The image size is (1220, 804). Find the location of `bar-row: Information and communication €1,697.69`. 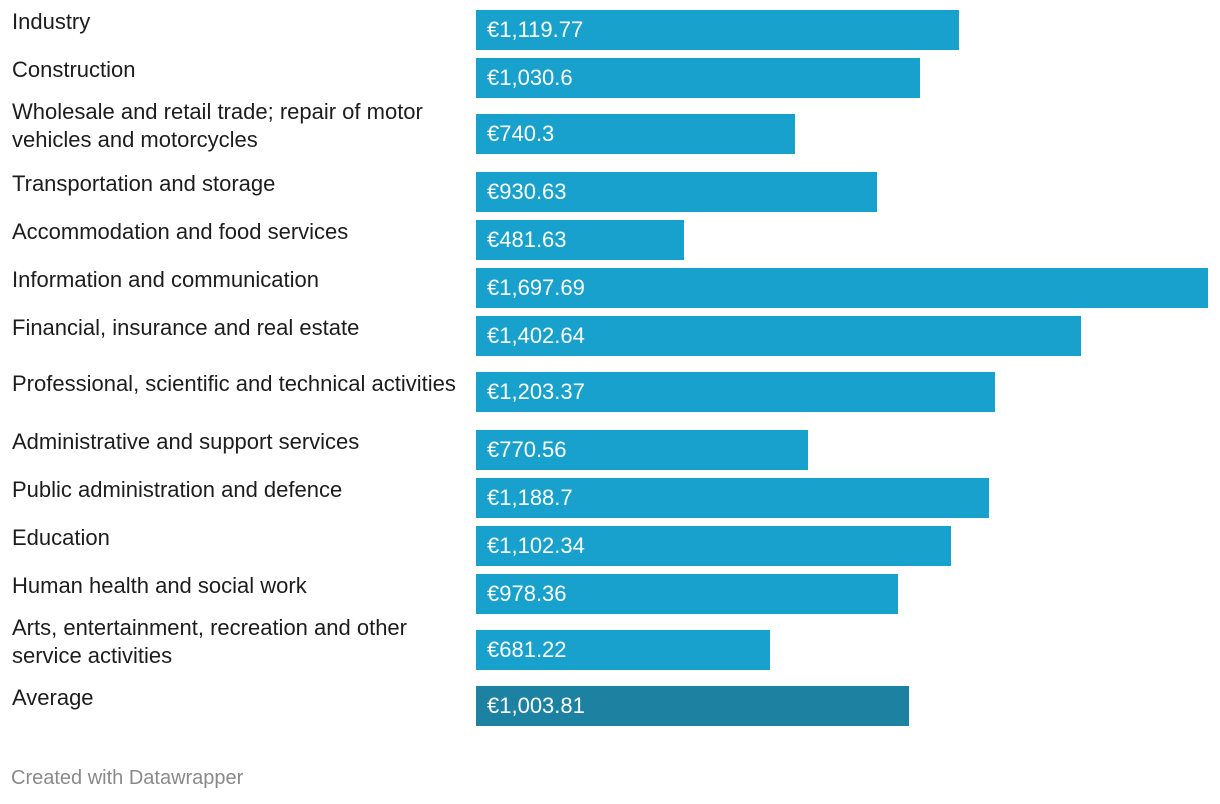

bar-row: Information and communication €1,697.69 is located at coordinates (610, 287).